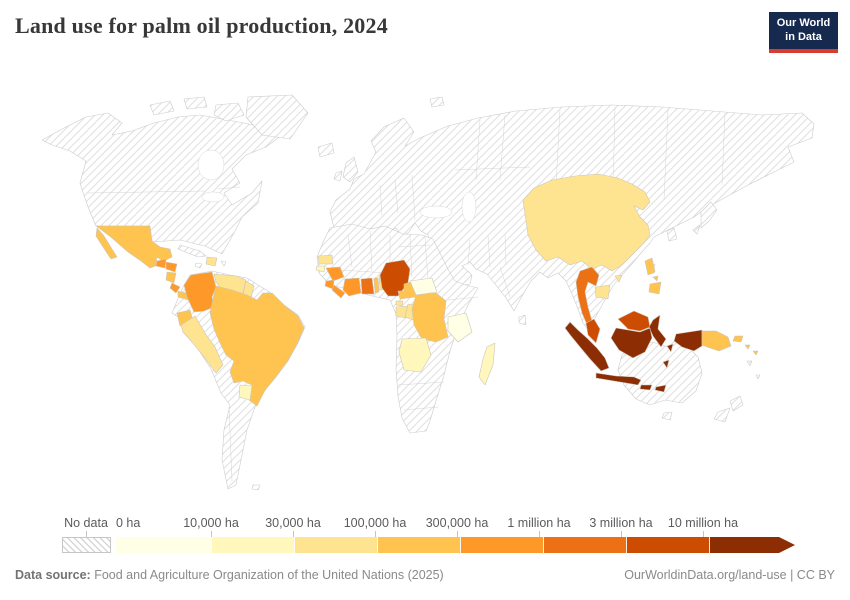  What do you see at coordinates (175, 288) in the screenshot?
I see `country-costa-rica` at bounding box center [175, 288].